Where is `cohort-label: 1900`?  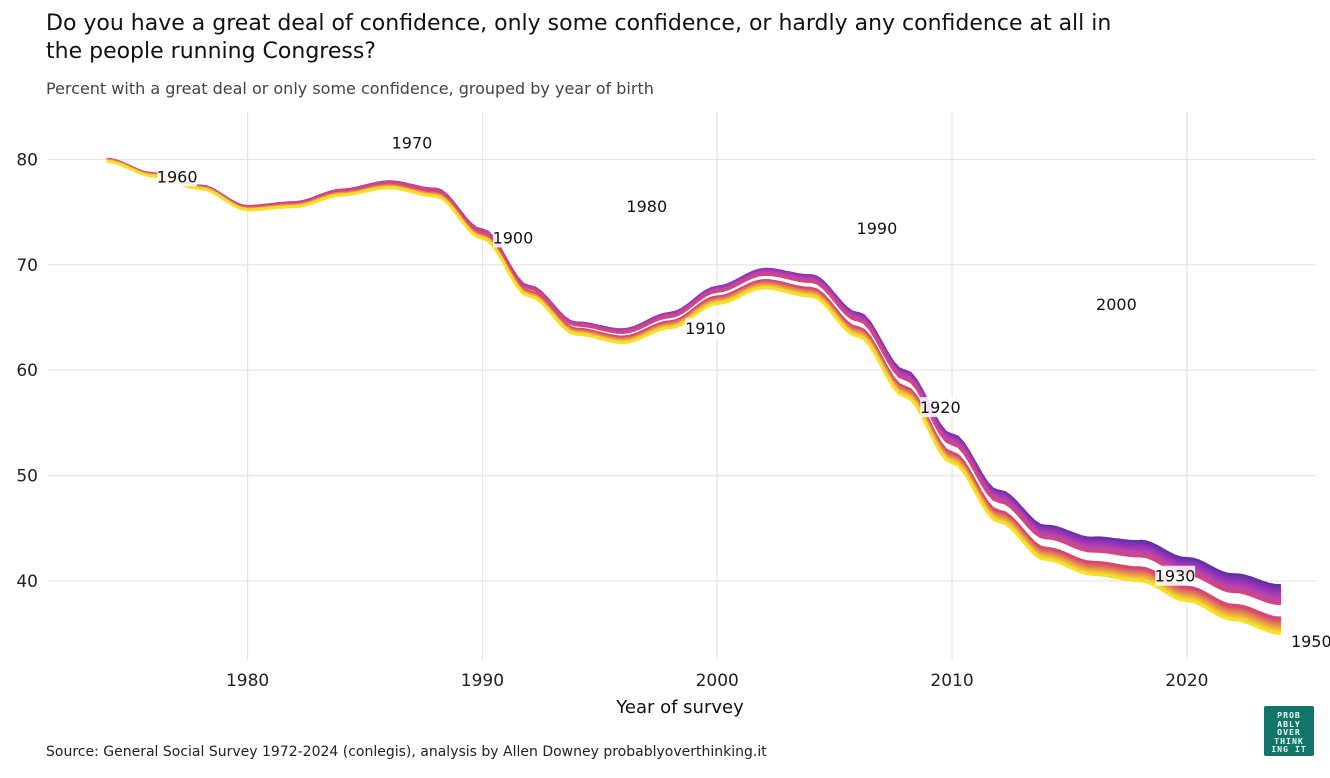 cohort-label: 1900 is located at coordinates (513, 237).